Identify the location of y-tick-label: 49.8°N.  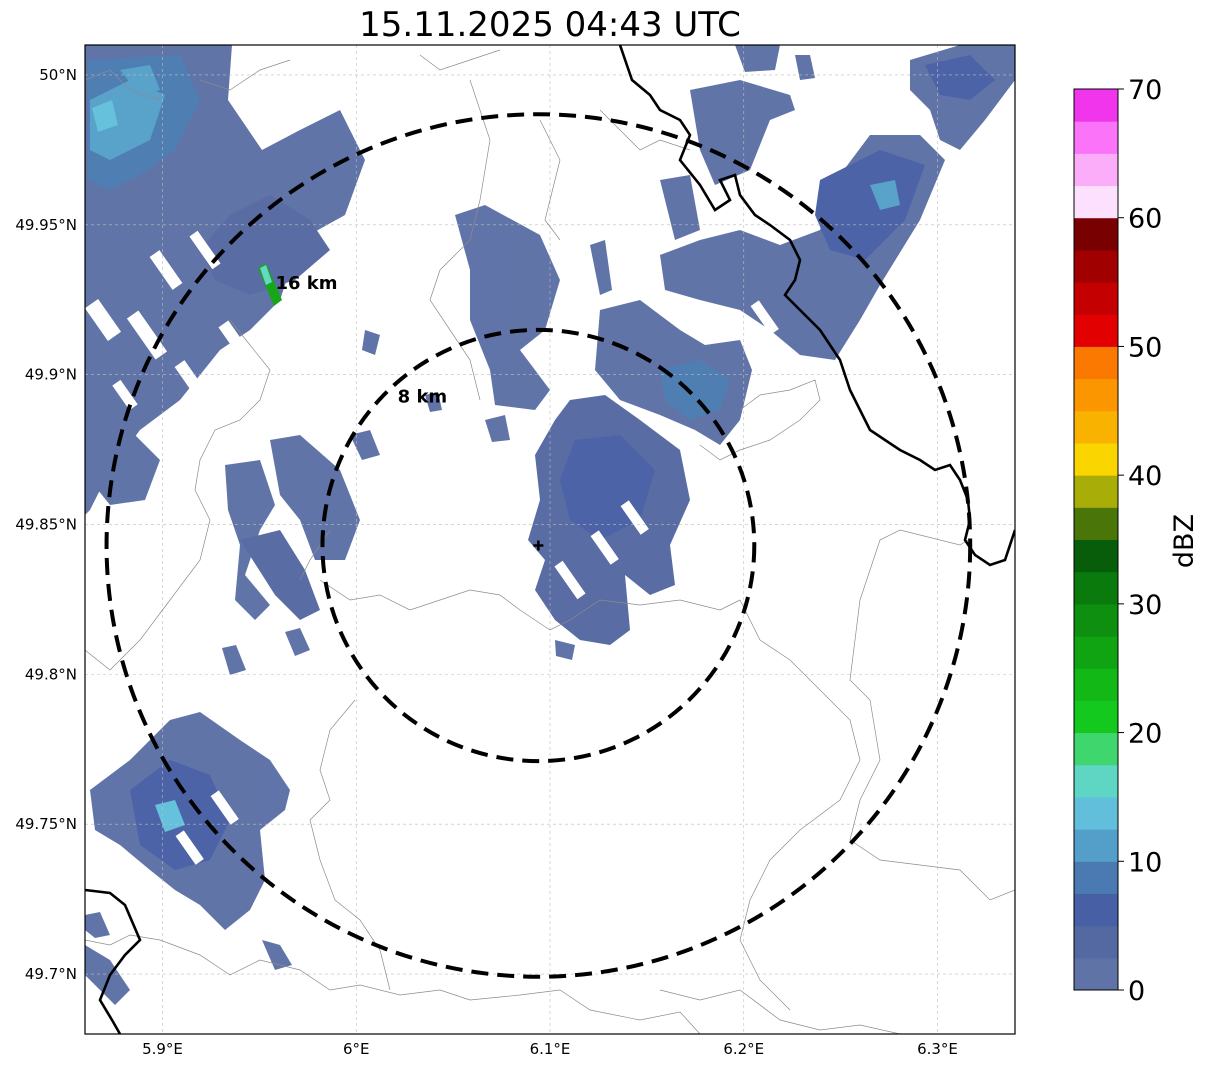
(51, 674).